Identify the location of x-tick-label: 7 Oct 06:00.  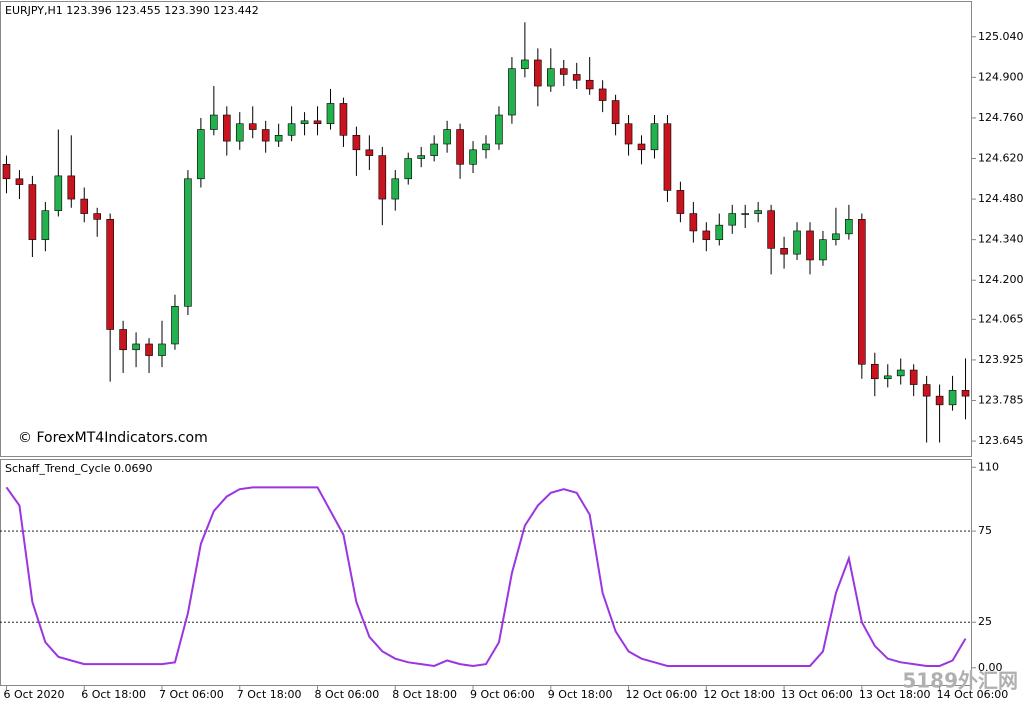
(191, 694).